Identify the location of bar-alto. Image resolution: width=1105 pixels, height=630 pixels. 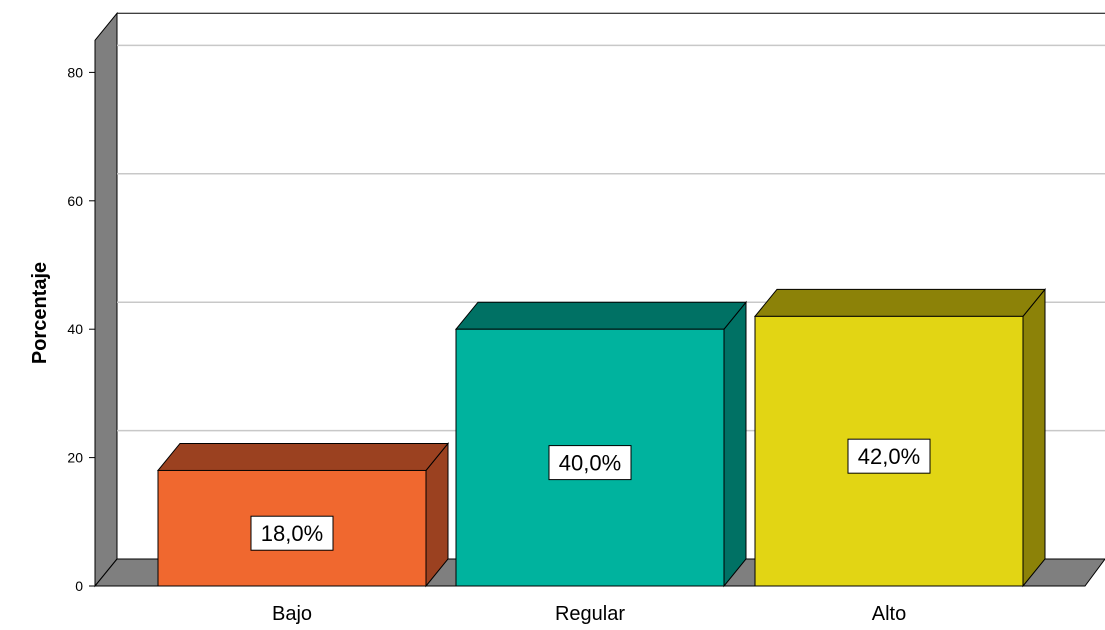
(900, 437).